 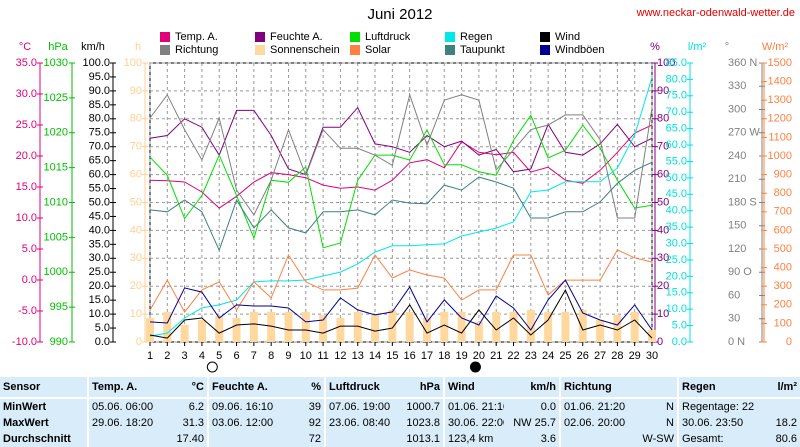 I want to click on y-tick-label: 50.0, so click(x=676, y=178).